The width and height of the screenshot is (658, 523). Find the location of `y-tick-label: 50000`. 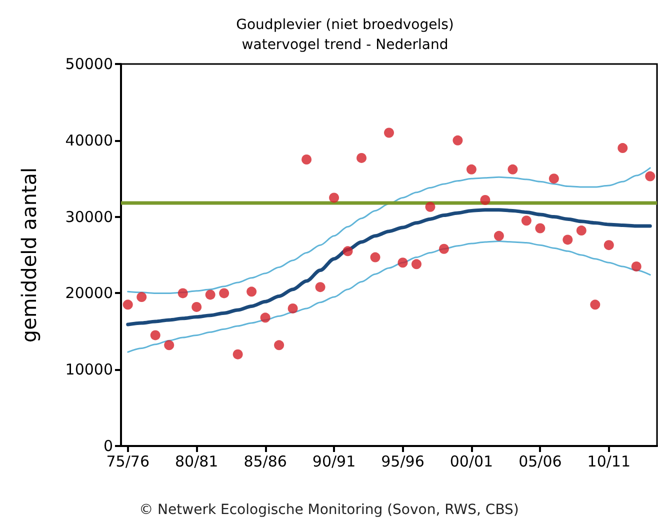

y-tick-label: 50000 is located at coordinates (89, 64).